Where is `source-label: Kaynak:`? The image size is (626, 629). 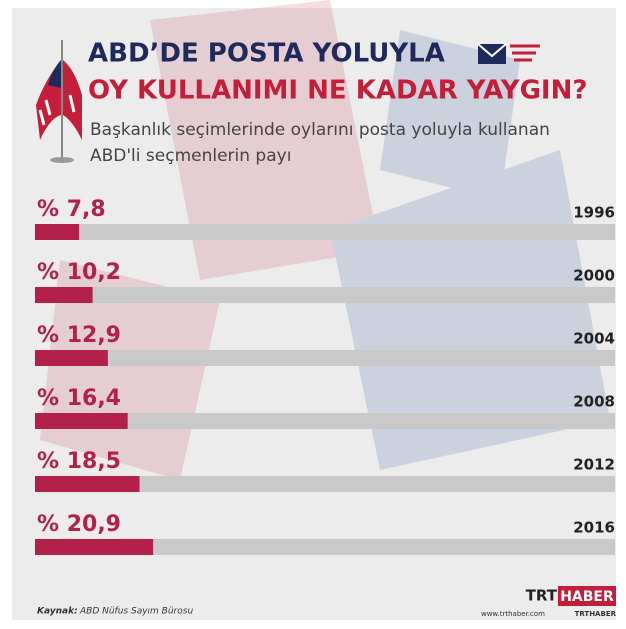
source-label: Kaynak: is located at coordinates (57, 612).